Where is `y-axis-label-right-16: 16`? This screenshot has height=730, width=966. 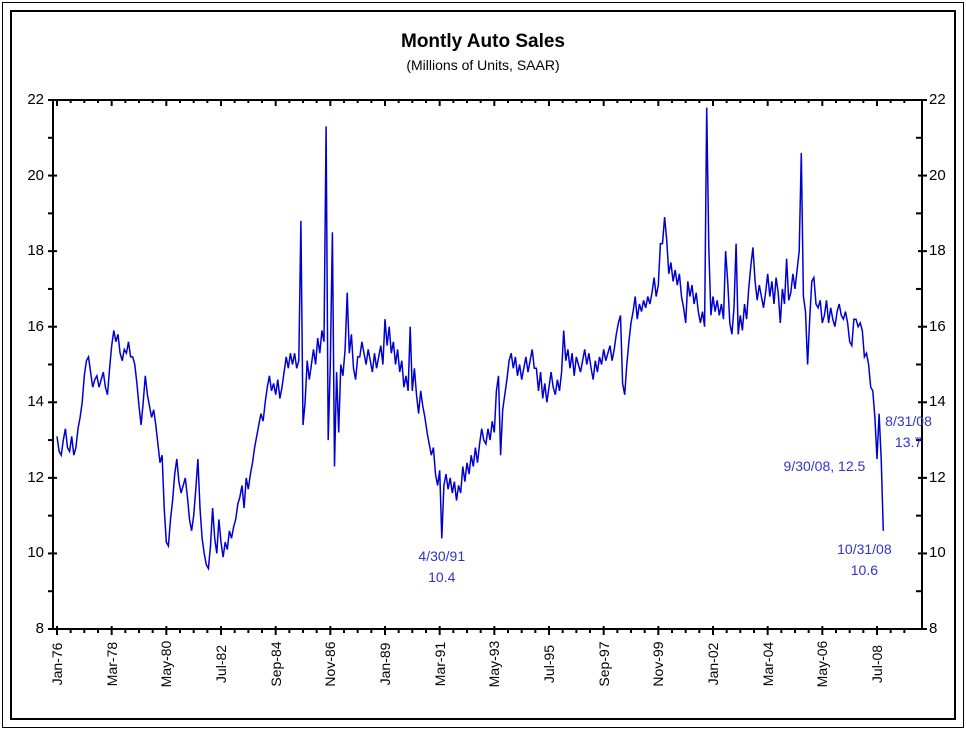 y-axis-label-right-16: 16 is located at coordinates (937, 326).